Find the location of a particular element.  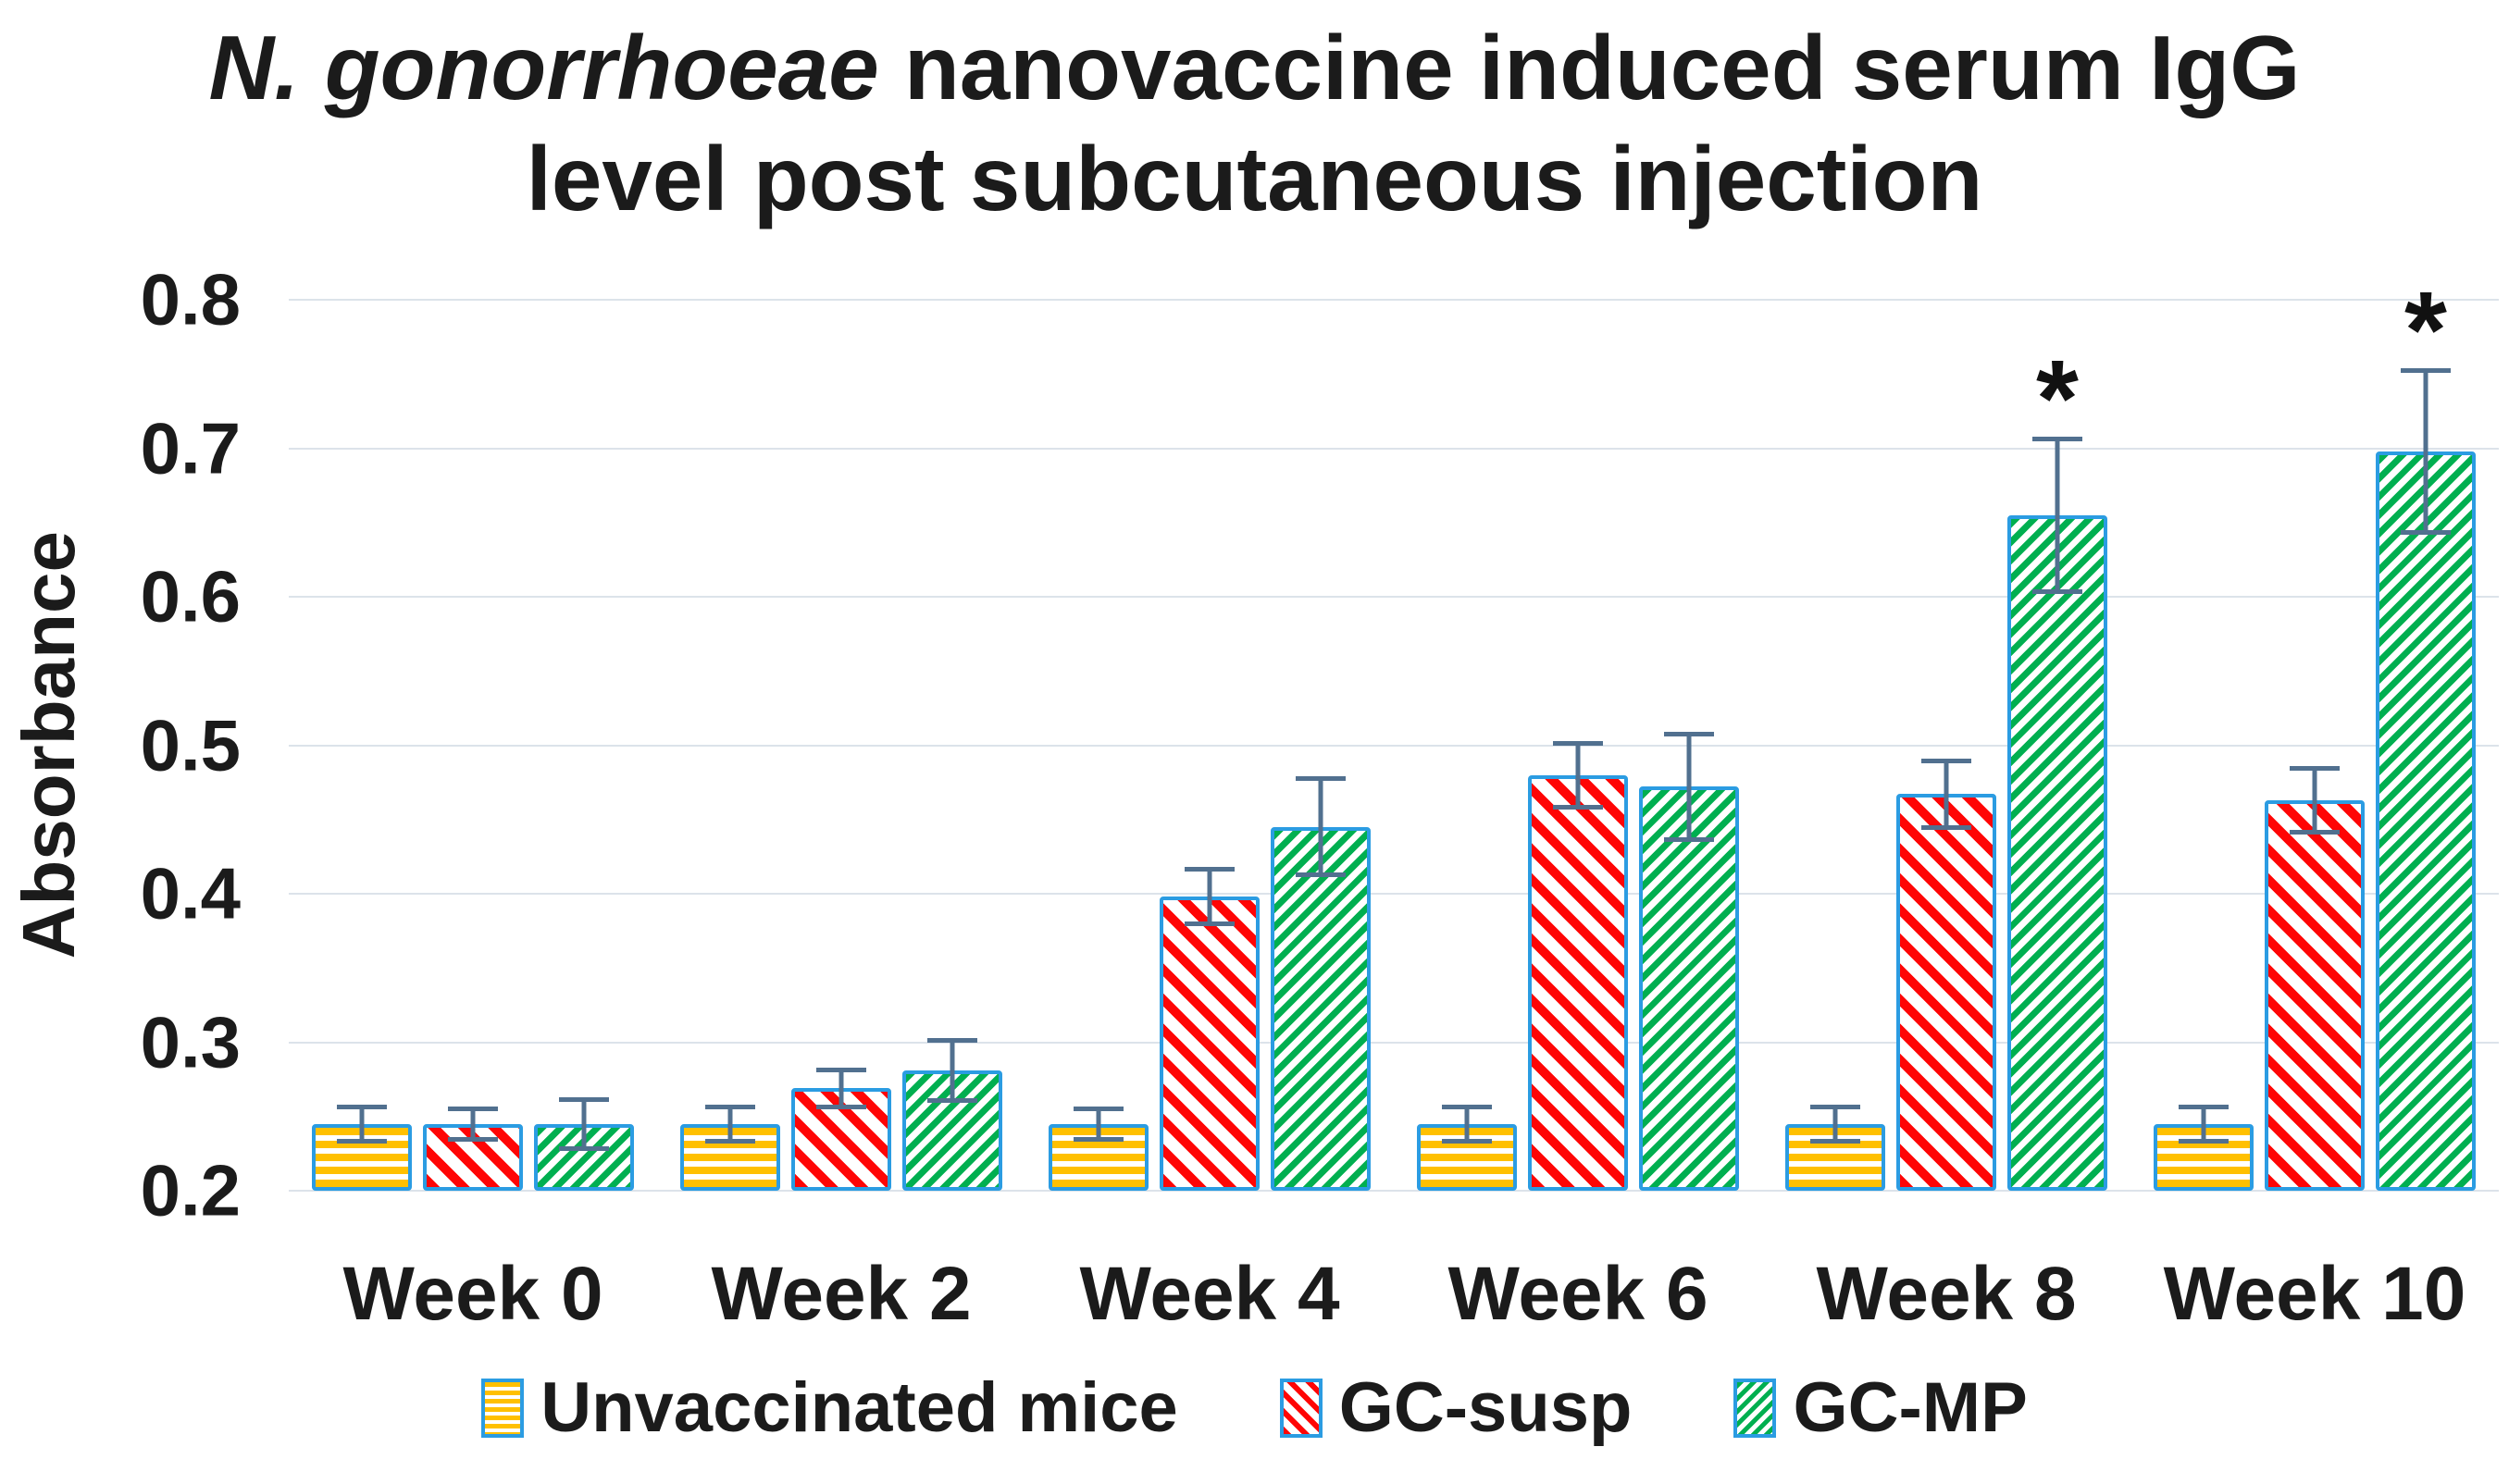

gridline-y-0.4 is located at coordinates (1394, 894).